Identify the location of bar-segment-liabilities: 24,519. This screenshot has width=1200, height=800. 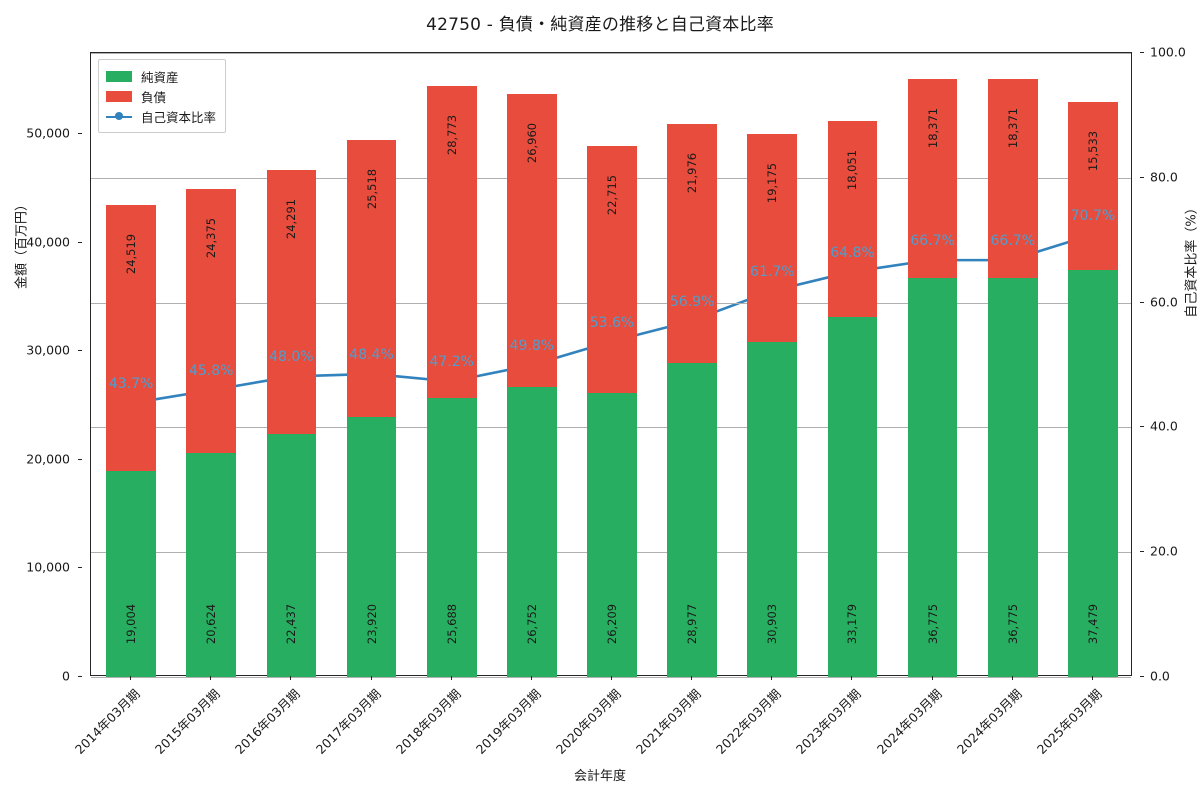
(131, 337).